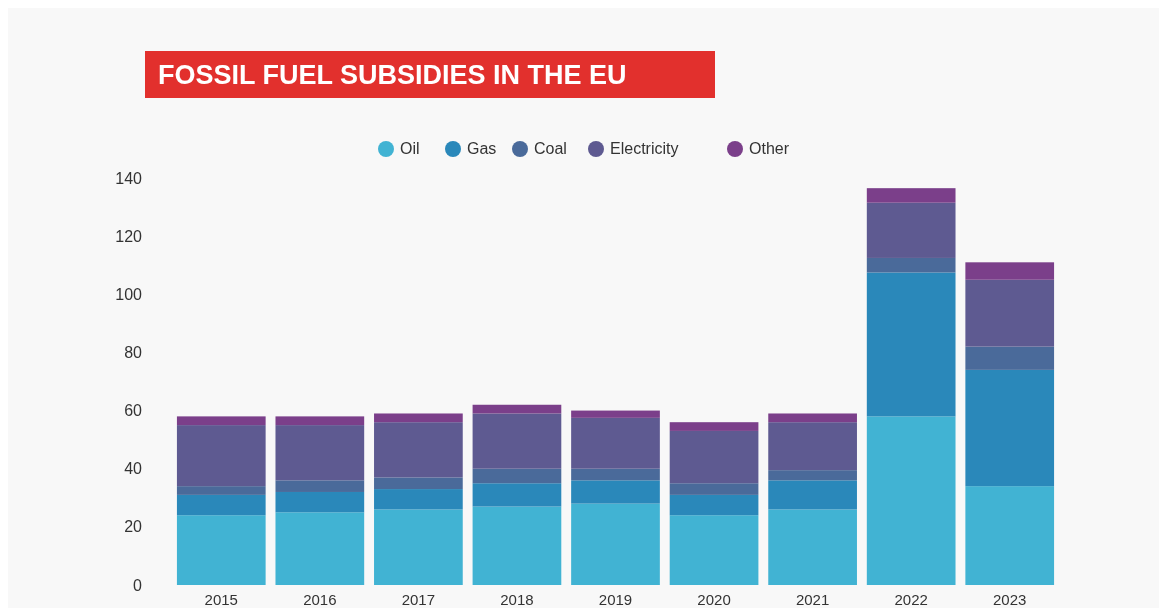  I want to click on x-tick-label: 2021, so click(812, 599).